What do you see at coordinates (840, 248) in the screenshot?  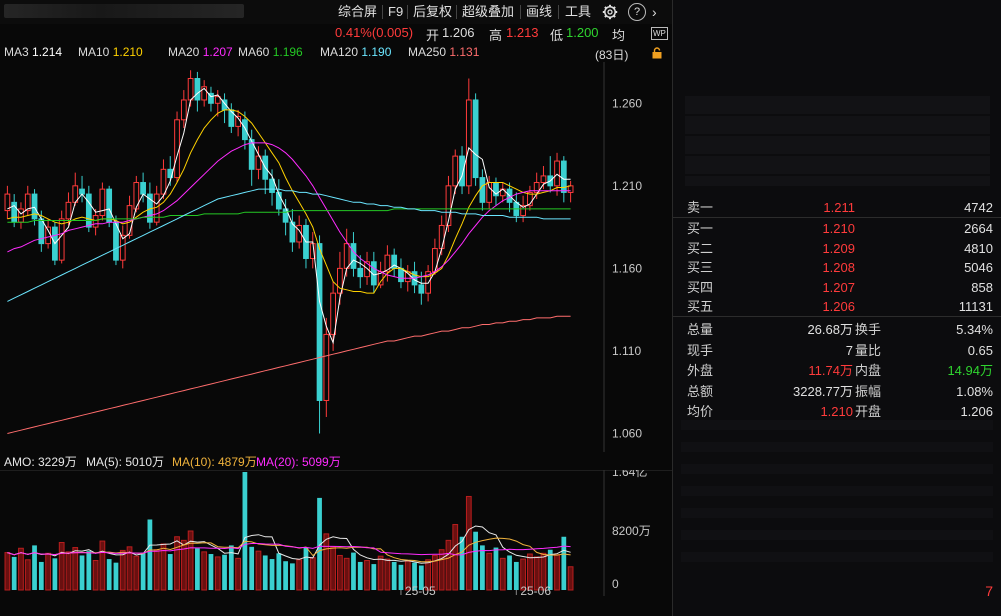 I see `bid-row: 买二 1.209 4810` at bounding box center [840, 248].